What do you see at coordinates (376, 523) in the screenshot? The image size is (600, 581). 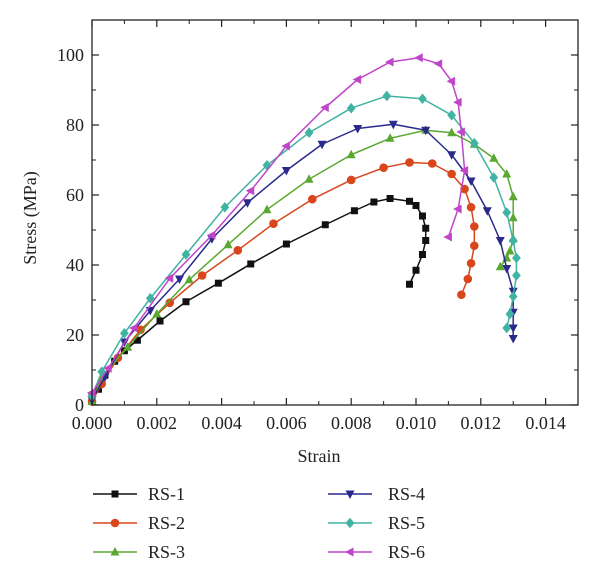 I see `legend-item-rs-5: RS-5` at bounding box center [376, 523].